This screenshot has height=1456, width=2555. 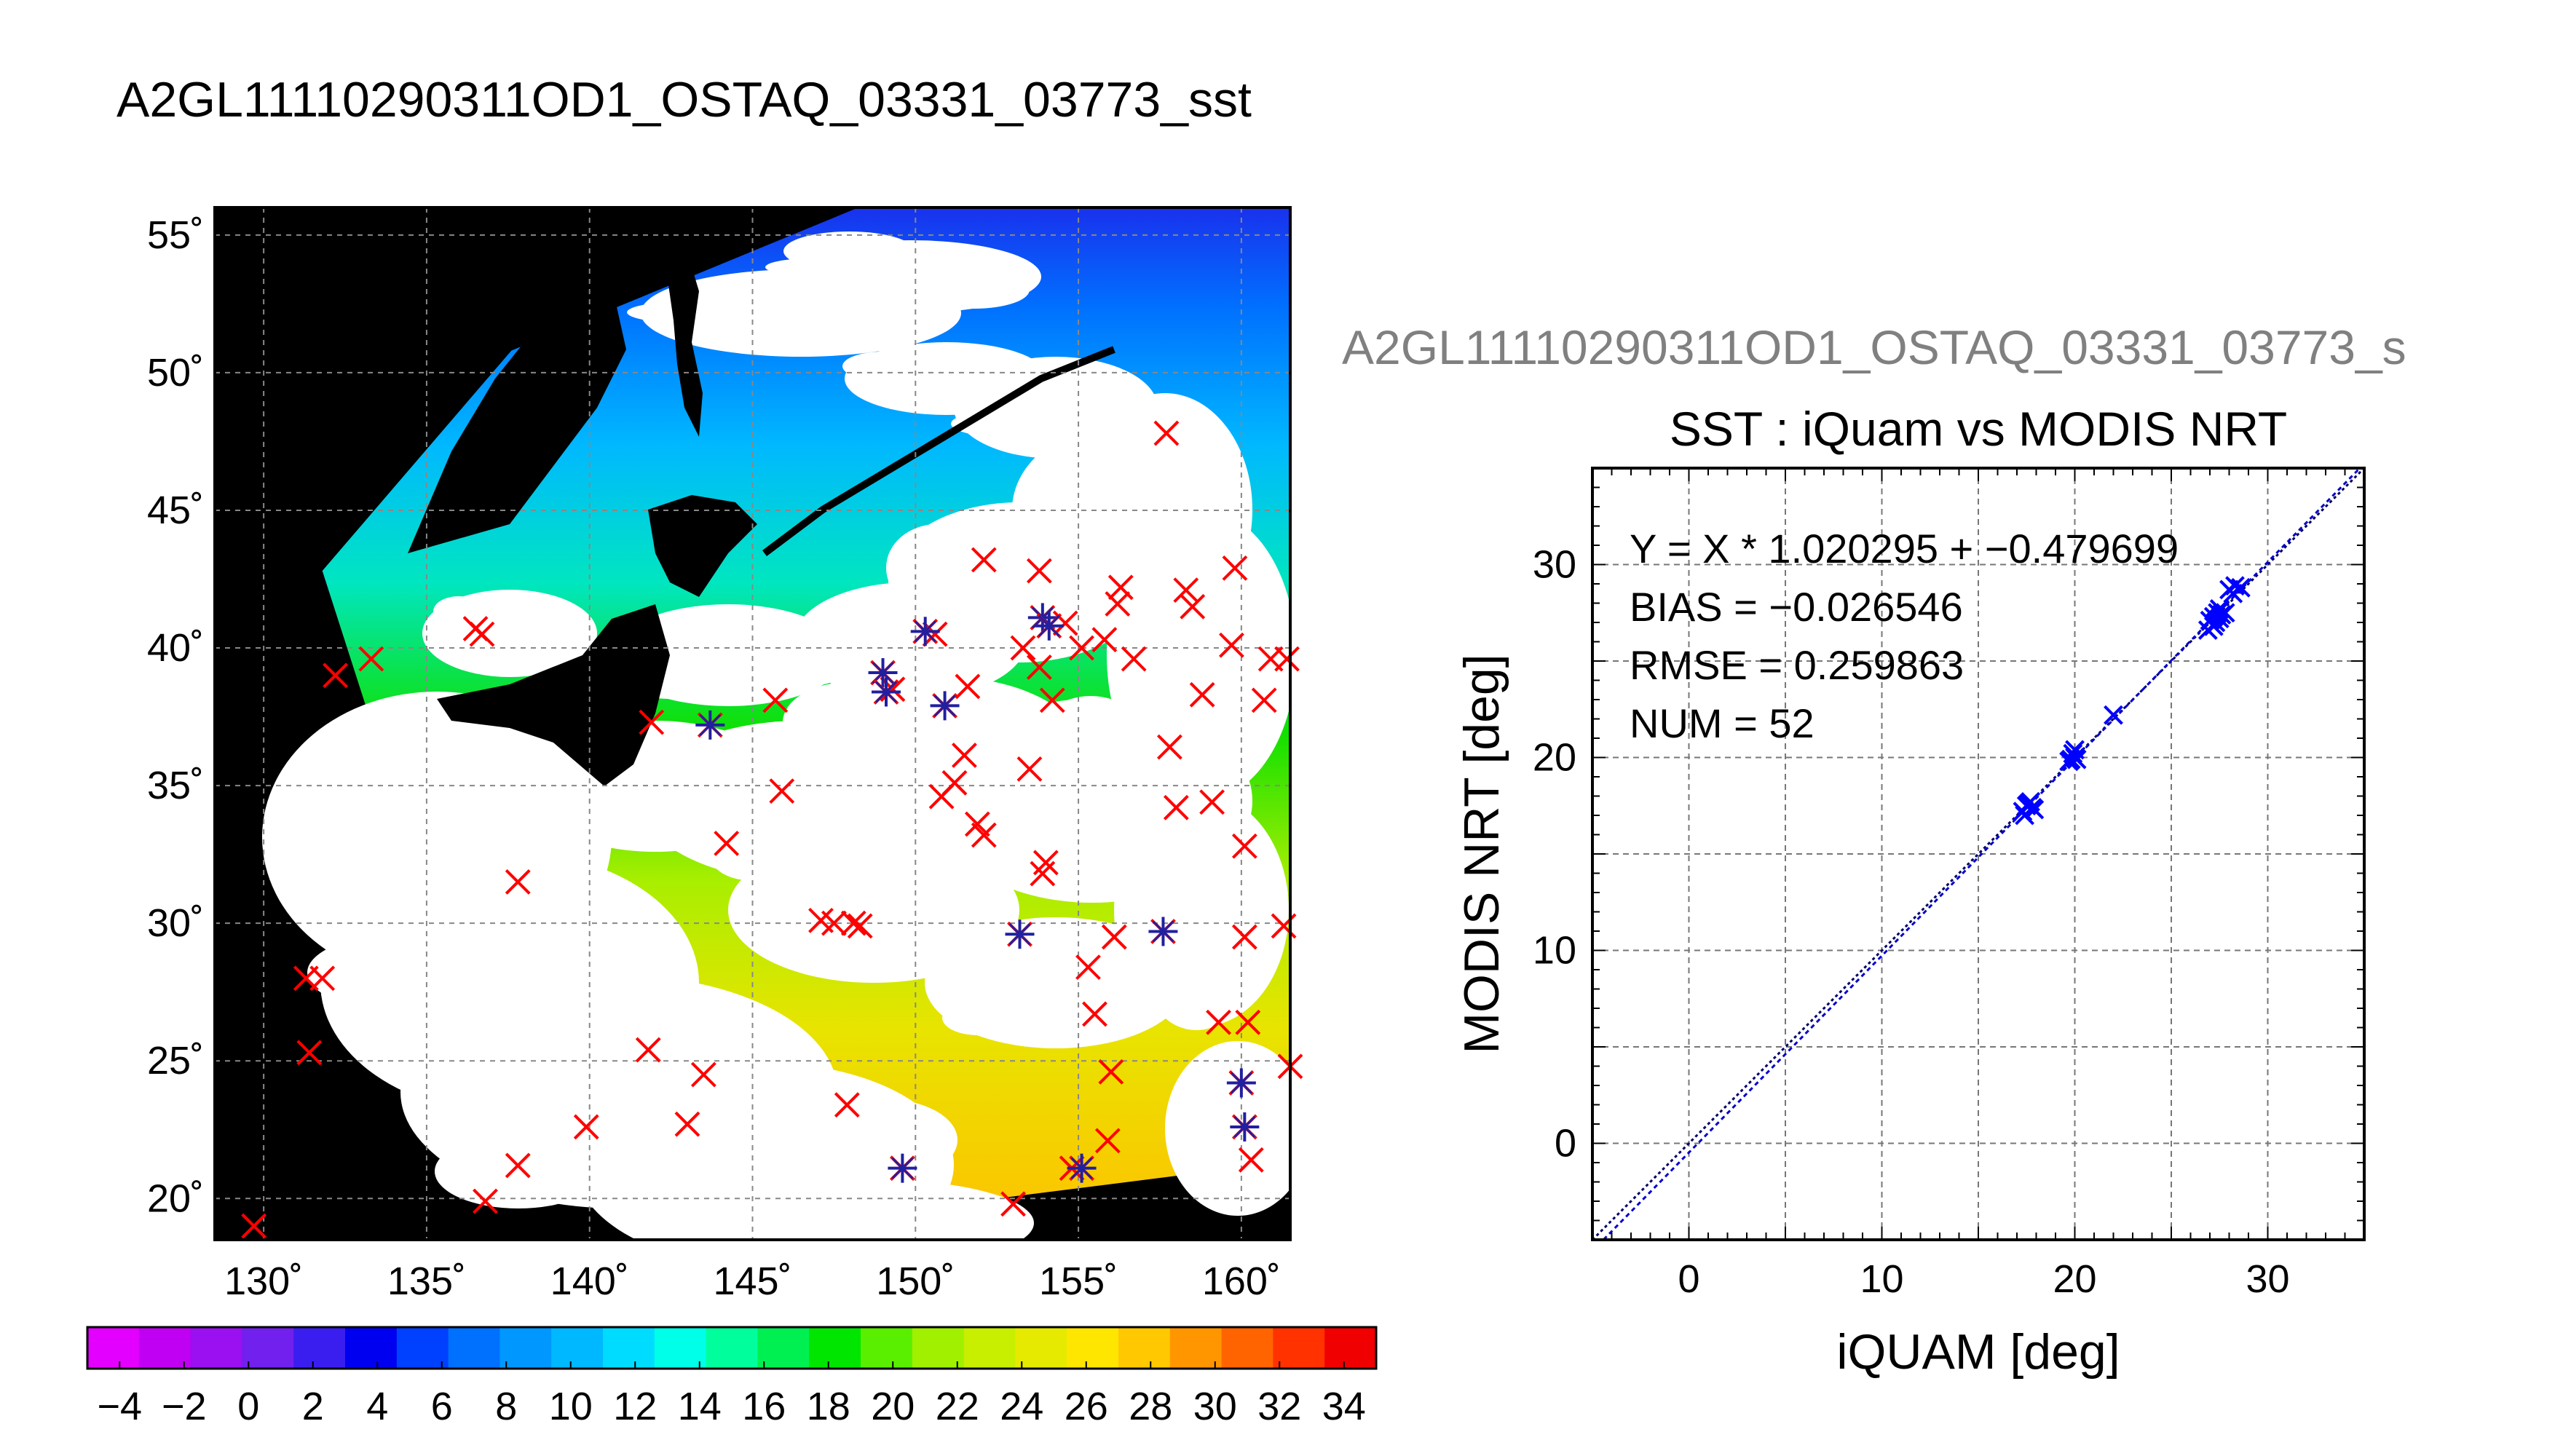 I want to click on colorbar-tick-labels: −4 −2 0 2 4 6 8 10 12 14 16 18 20 22 24 26 28 30 32 34, so click(x=731, y=1394).